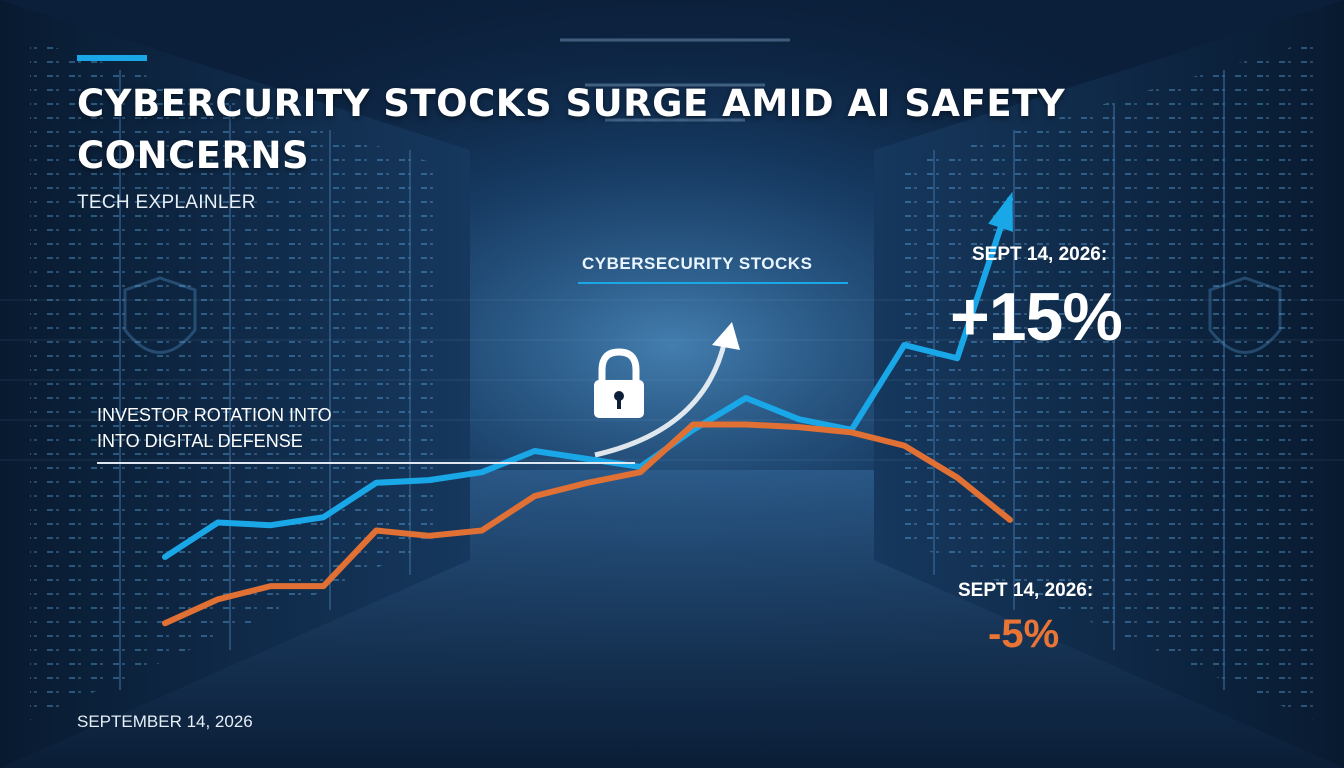 This screenshot has width=1344, height=768. Describe the element at coordinates (166, 202) in the screenshot. I see `kicker-label: TECH EXPLAINLER` at that location.